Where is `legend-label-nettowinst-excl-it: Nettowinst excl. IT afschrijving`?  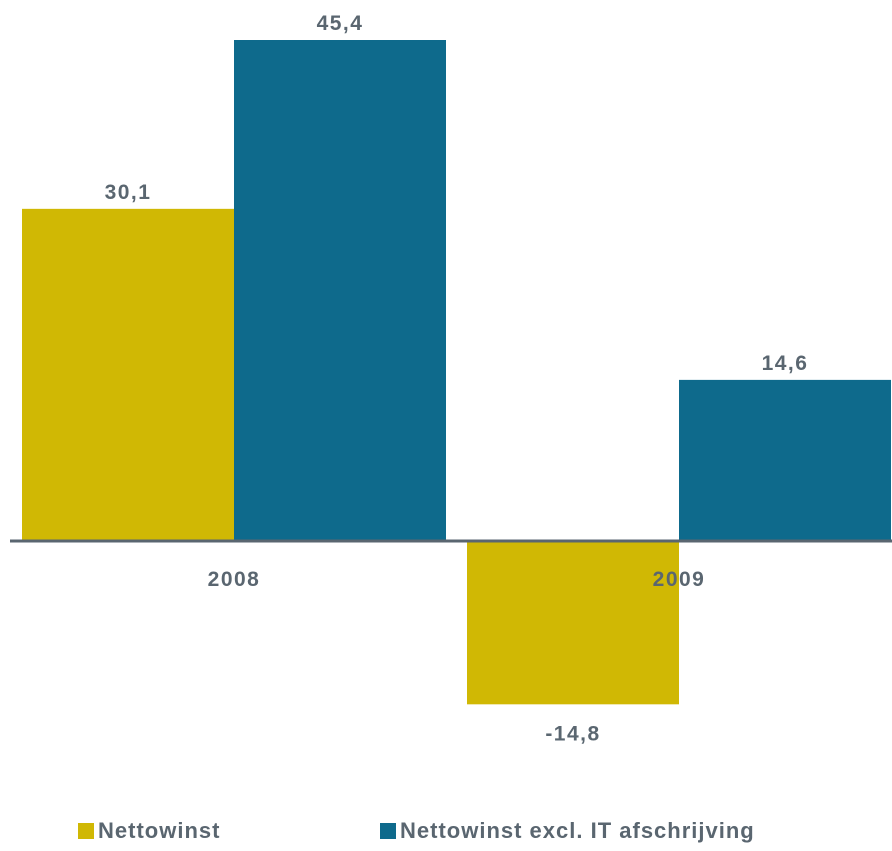 legend-label-nettowinst-excl-it: Nettowinst excl. IT afschrijving is located at coordinates (577, 830).